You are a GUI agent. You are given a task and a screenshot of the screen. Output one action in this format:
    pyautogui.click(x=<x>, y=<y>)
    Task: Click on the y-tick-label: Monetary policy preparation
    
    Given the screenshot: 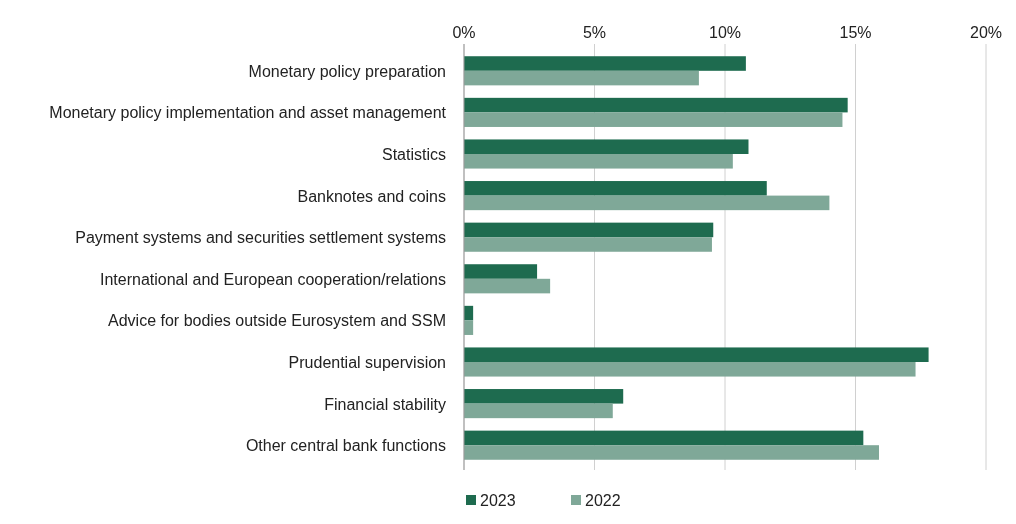 What is the action you would take?
    pyautogui.click(x=347, y=71)
    